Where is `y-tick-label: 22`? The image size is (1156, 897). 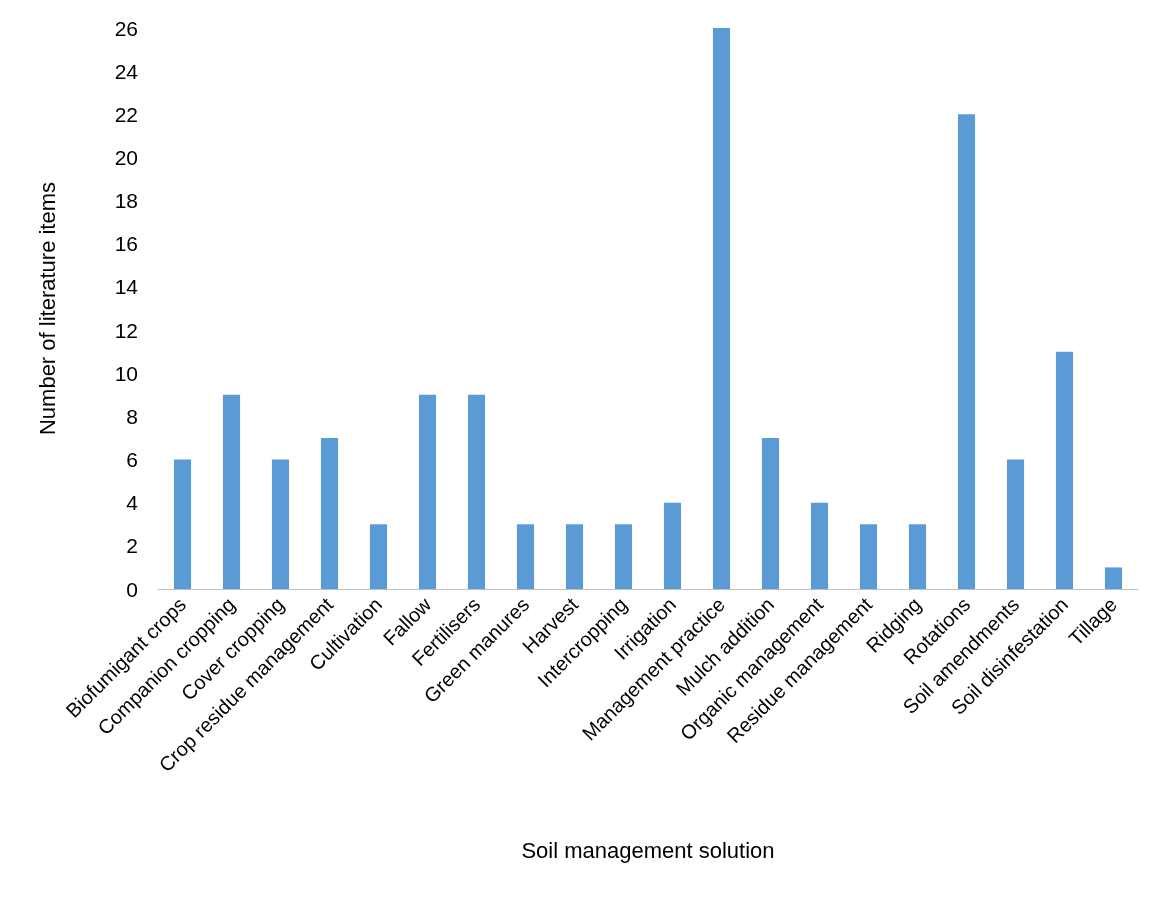 y-tick-label: 22 is located at coordinates (126, 114).